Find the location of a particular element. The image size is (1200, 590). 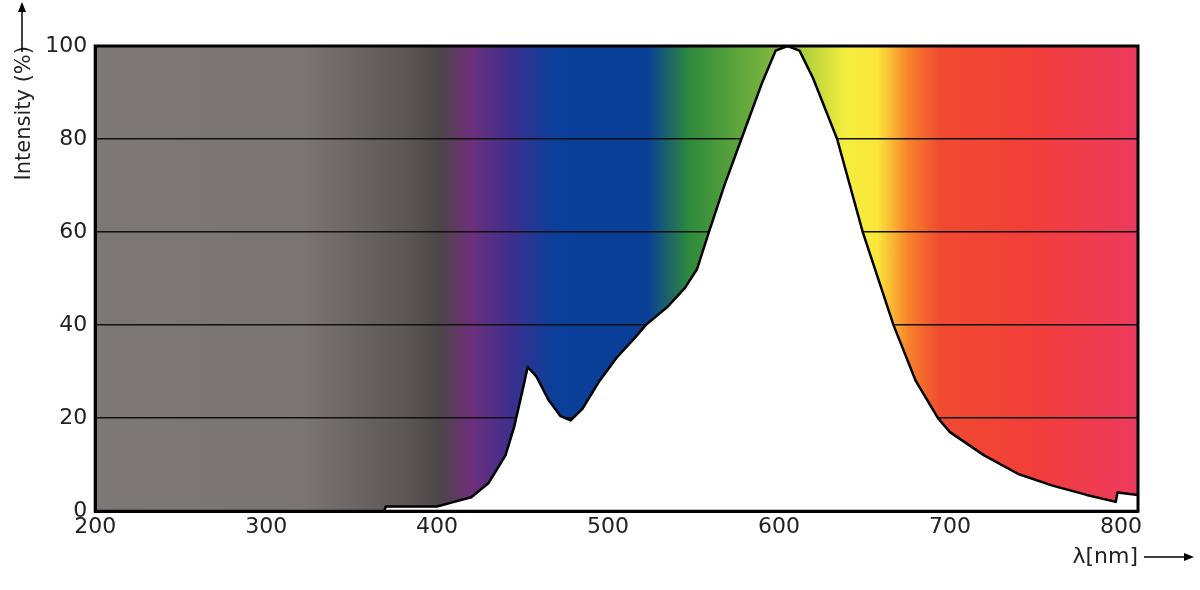

y-tick-label: 20 is located at coordinates (73, 416).